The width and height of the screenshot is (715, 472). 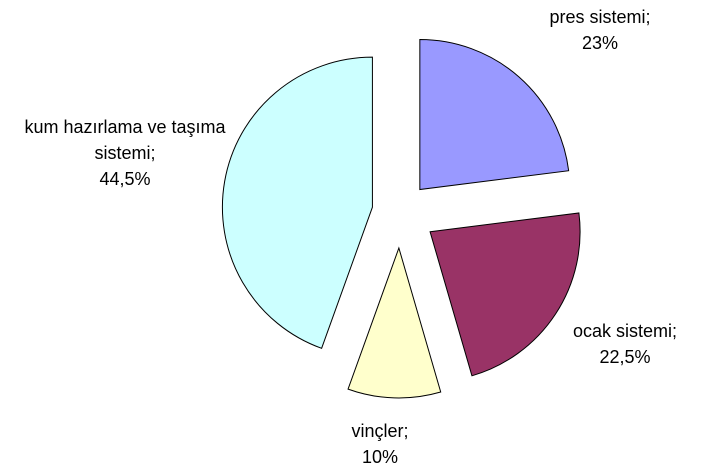 I want to click on slice-label: pres sistemi; 23%, so click(x=600, y=30).